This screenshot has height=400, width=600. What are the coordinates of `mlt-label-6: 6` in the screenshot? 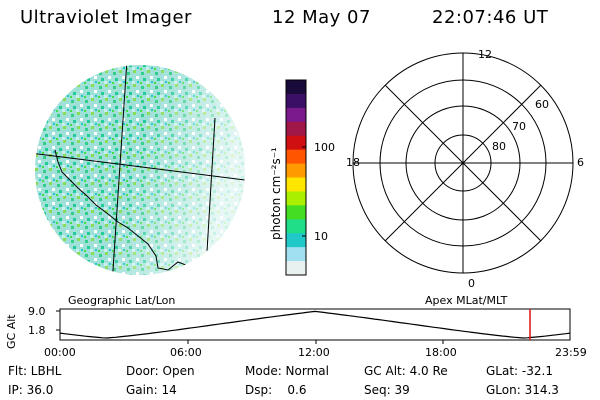 It's located at (580, 162).